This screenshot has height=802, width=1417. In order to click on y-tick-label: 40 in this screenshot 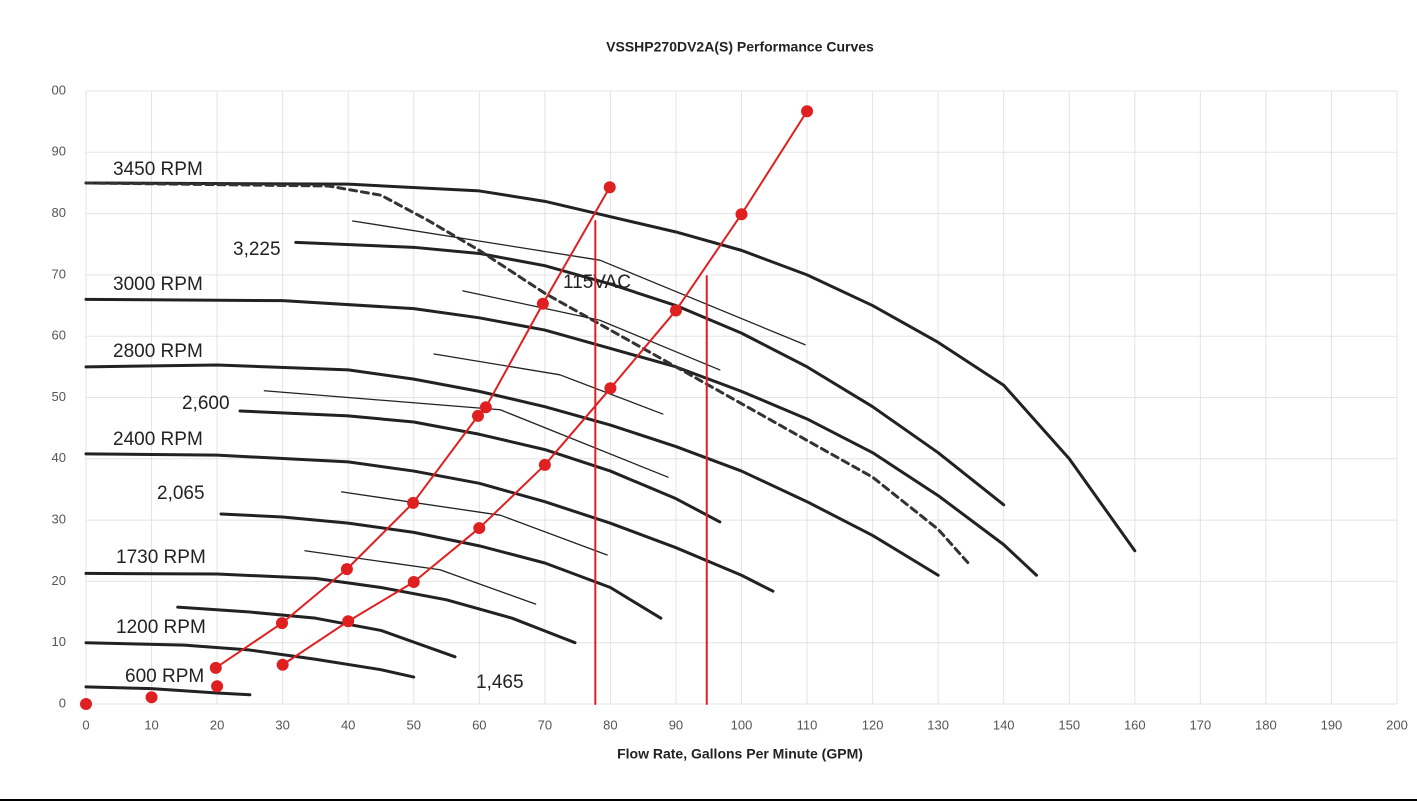, I will do `click(59, 457)`.